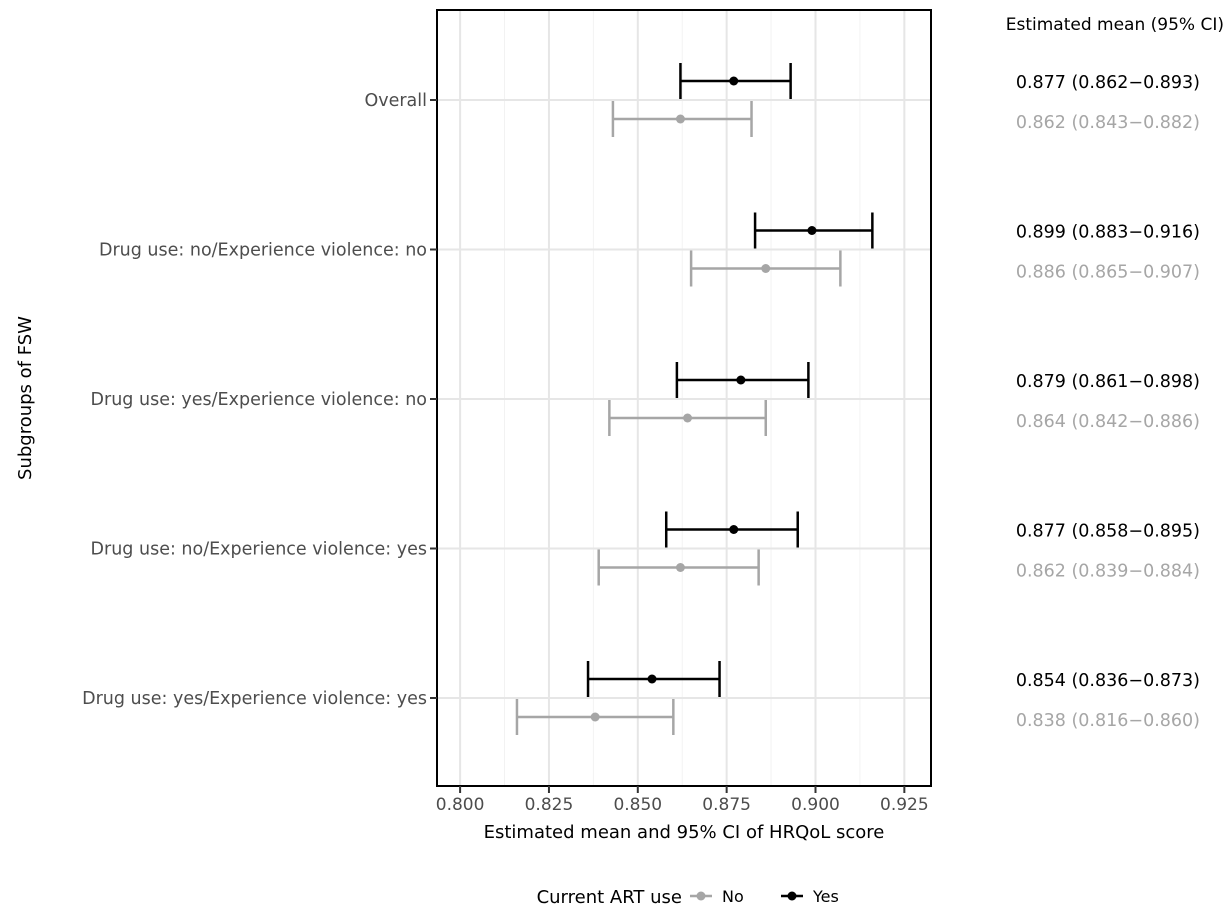  What do you see at coordinates (395, 101) in the screenshot?
I see `y-tick-label: Overall` at bounding box center [395, 101].